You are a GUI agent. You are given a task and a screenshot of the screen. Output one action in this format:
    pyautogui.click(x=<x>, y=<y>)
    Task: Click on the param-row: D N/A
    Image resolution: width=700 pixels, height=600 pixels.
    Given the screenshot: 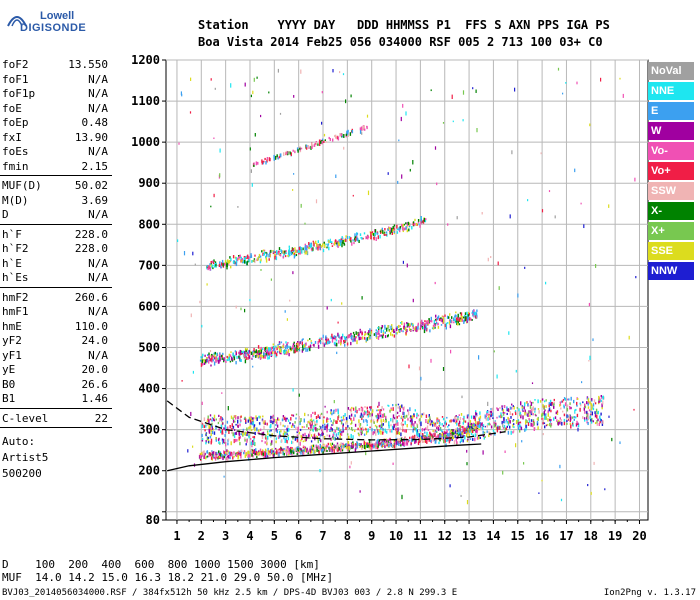 What is the action you would take?
    pyautogui.click(x=55, y=215)
    